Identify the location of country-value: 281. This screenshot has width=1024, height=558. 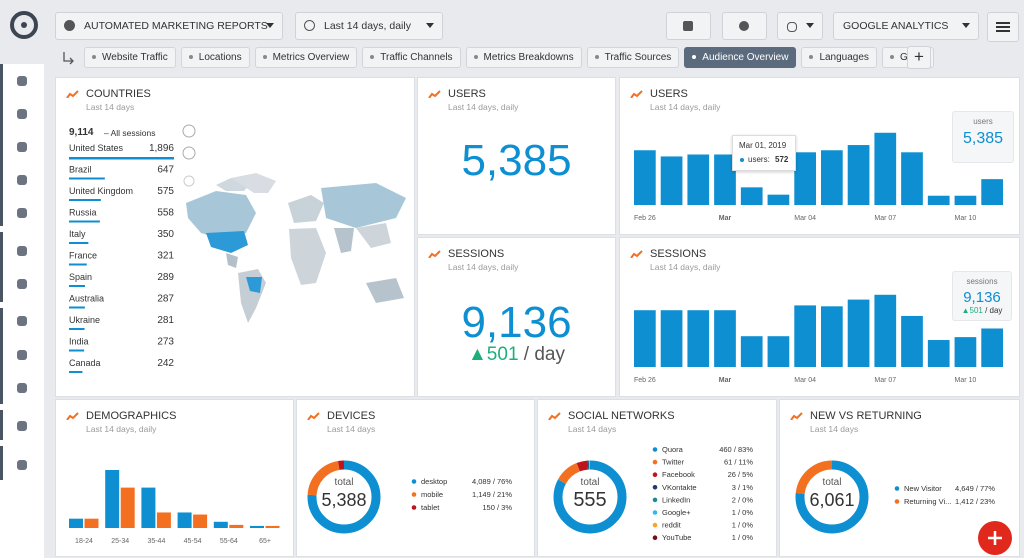
(165, 320).